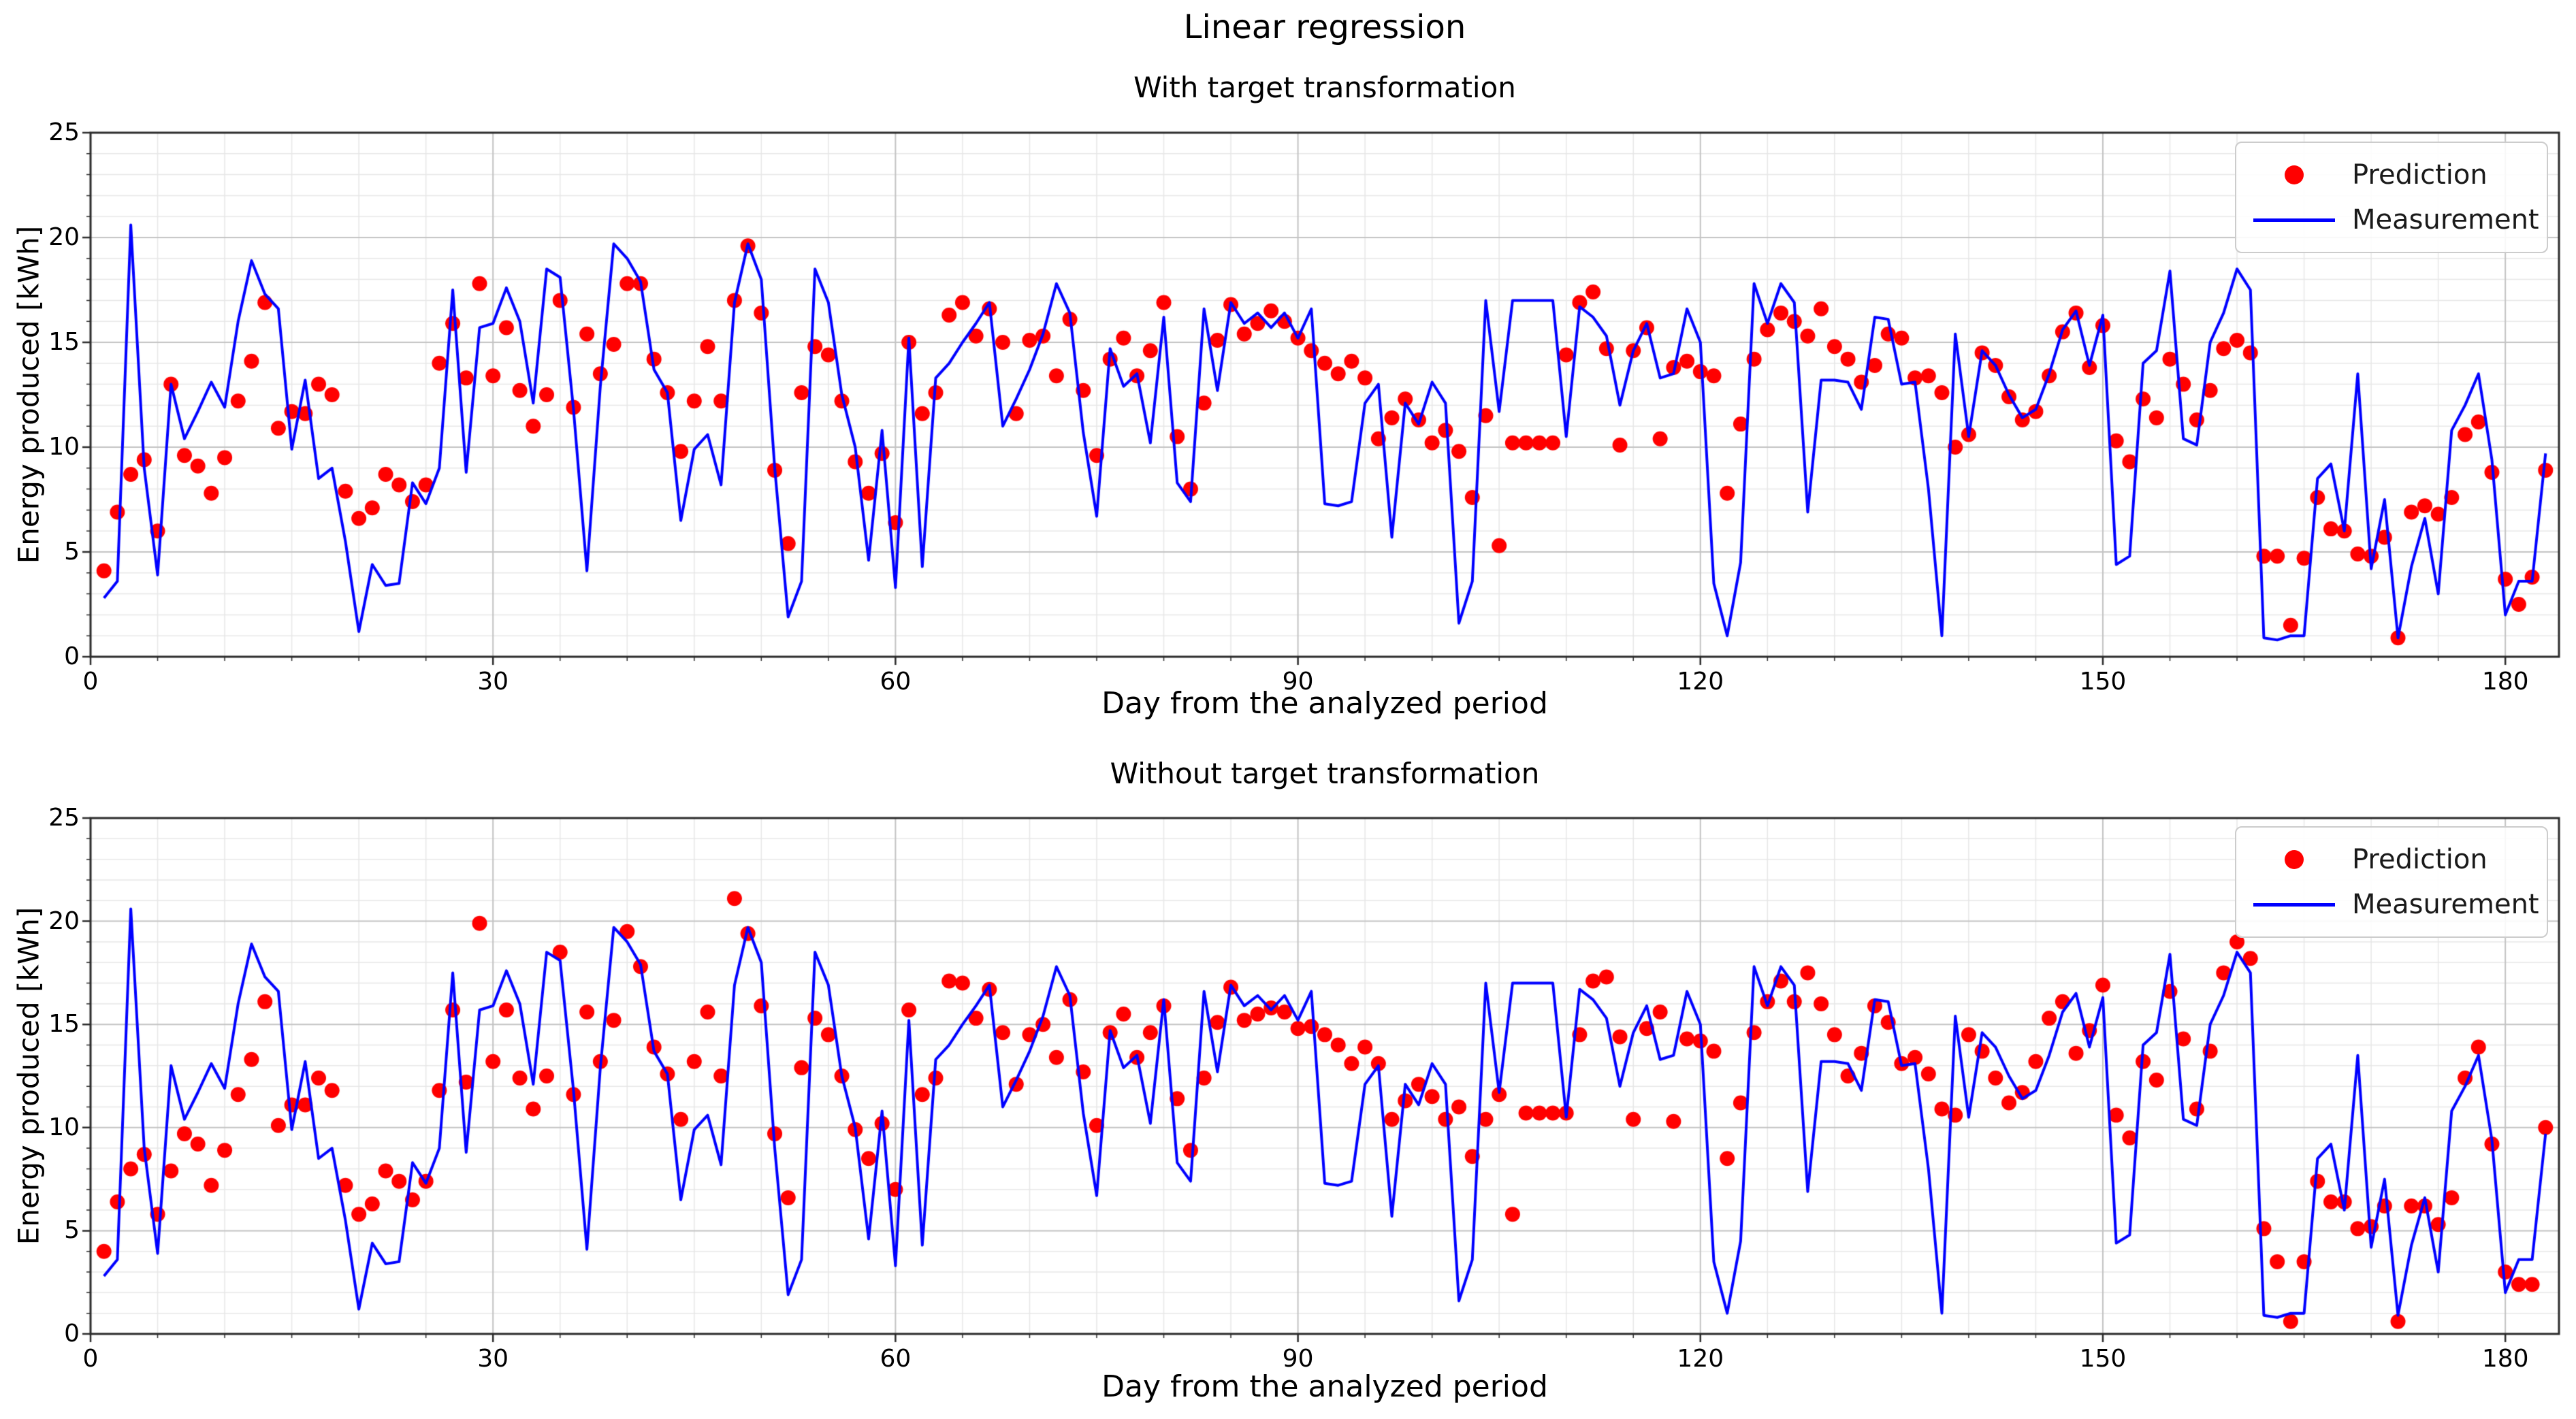  What do you see at coordinates (29, 1076) in the screenshot?
I see `subplot2-y-axis-label: Energy produced [kWh]` at bounding box center [29, 1076].